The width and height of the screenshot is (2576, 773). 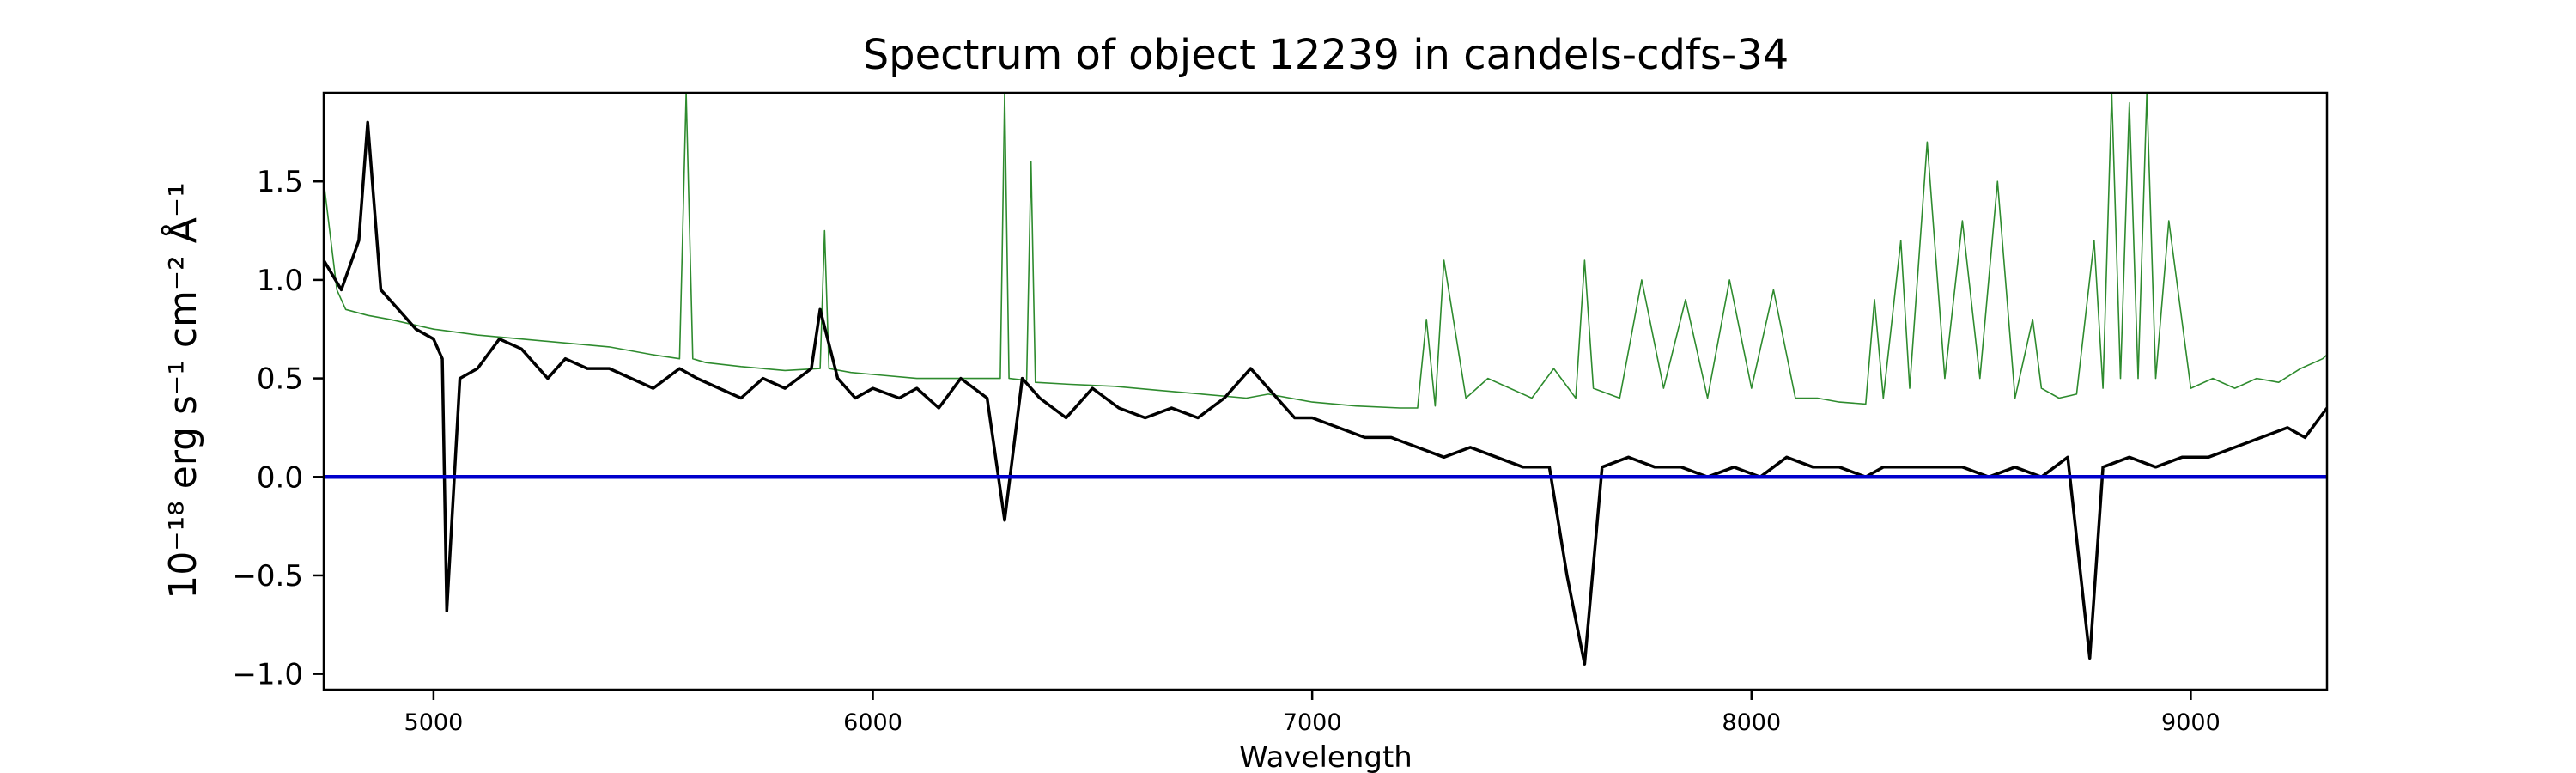 I want to click on x-tick-label: 6000, so click(x=872, y=722).